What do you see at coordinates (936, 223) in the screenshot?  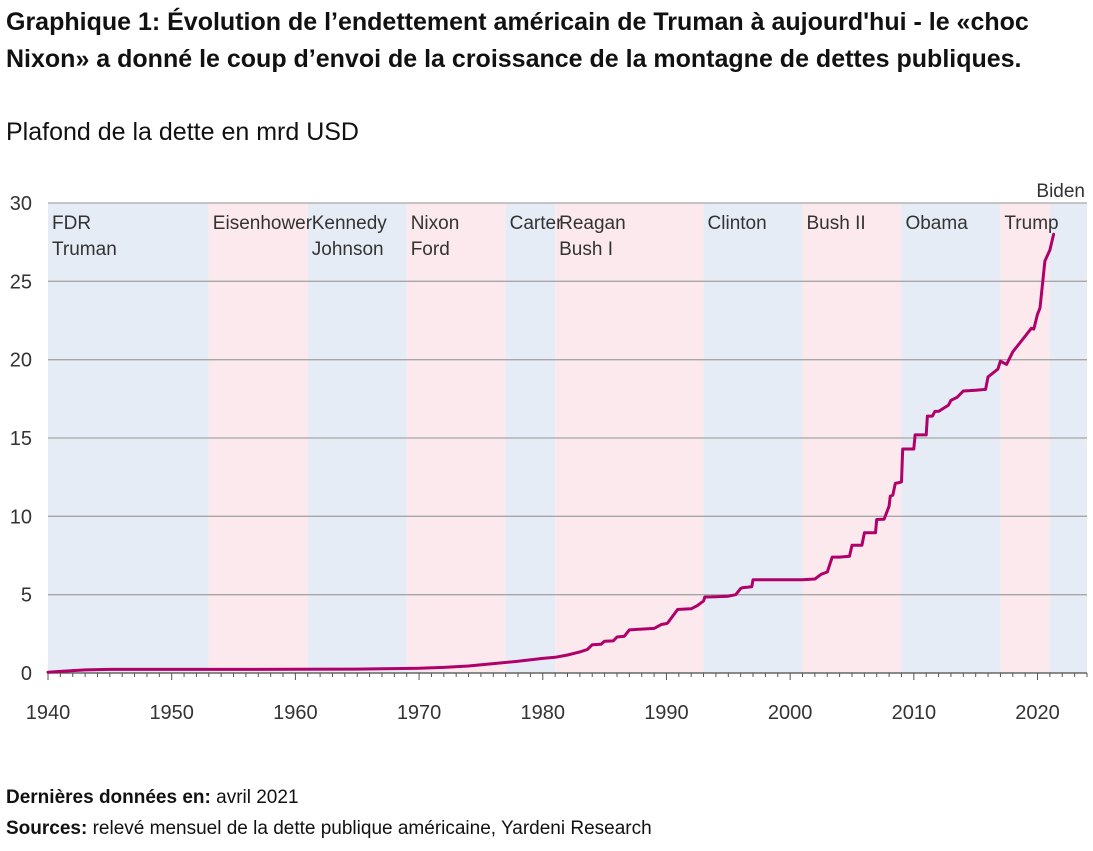 I see `presidency-label: Obama` at bounding box center [936, 223].